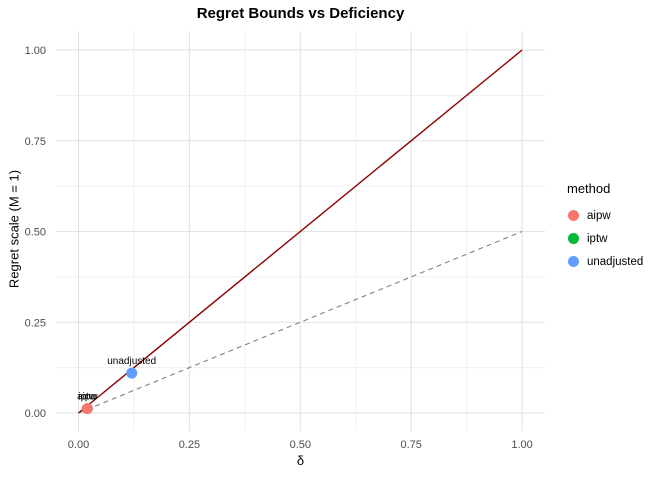  What do you see at coordinates (597, 238) in the screenshot?
I see `legend-label: iptw` at bounding box center [597, 238].